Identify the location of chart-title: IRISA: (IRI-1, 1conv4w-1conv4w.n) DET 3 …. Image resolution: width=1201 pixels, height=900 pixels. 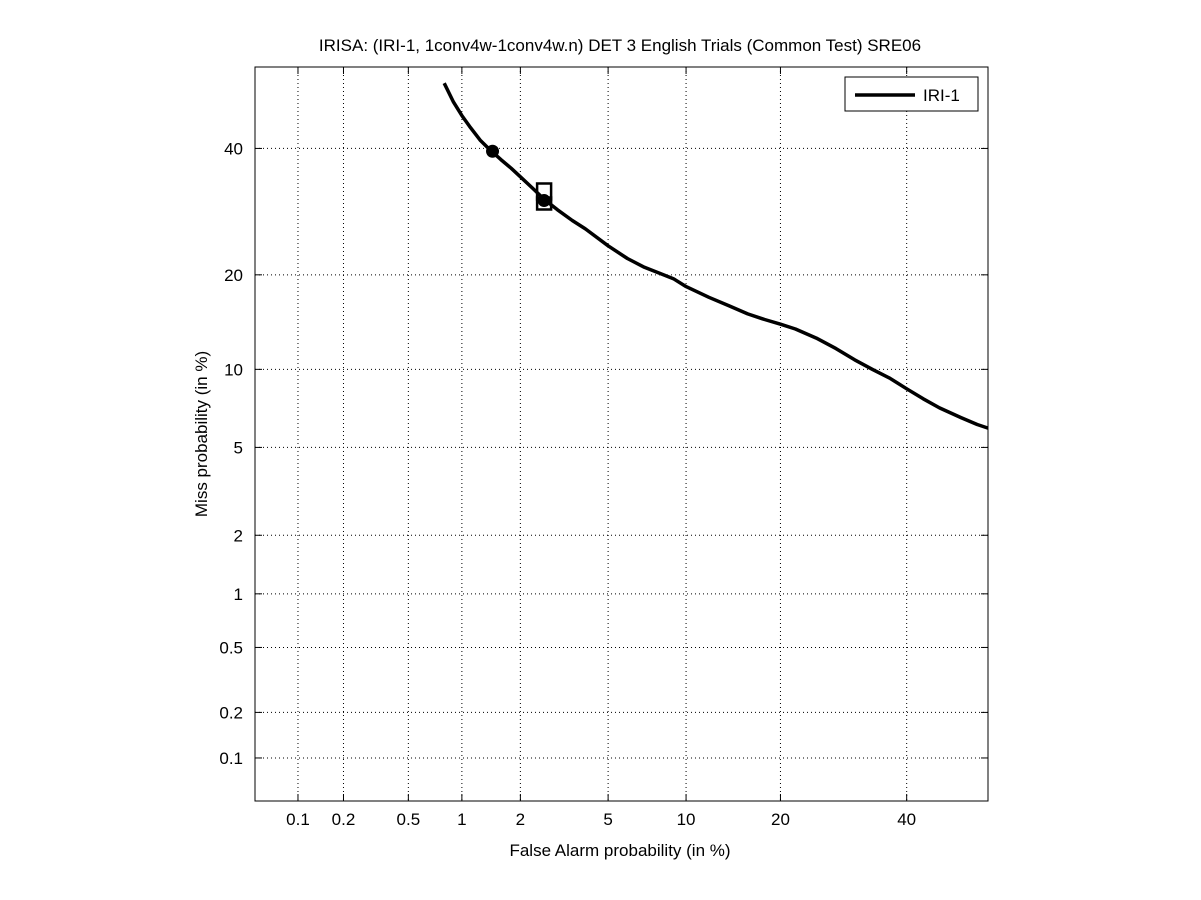
(620, 45).